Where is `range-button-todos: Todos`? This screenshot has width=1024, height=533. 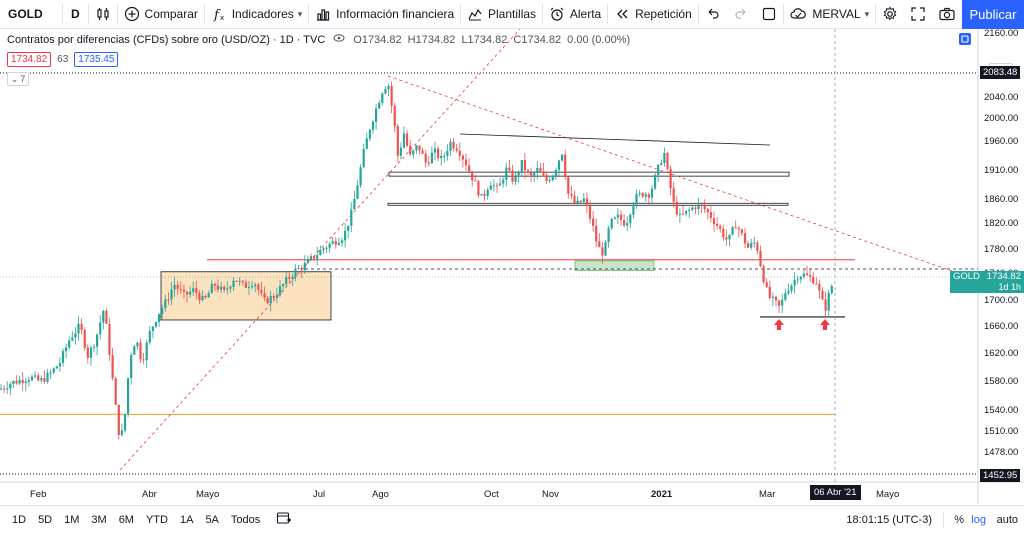
range-button-todos: Todos is located at coordinates (245, 519).